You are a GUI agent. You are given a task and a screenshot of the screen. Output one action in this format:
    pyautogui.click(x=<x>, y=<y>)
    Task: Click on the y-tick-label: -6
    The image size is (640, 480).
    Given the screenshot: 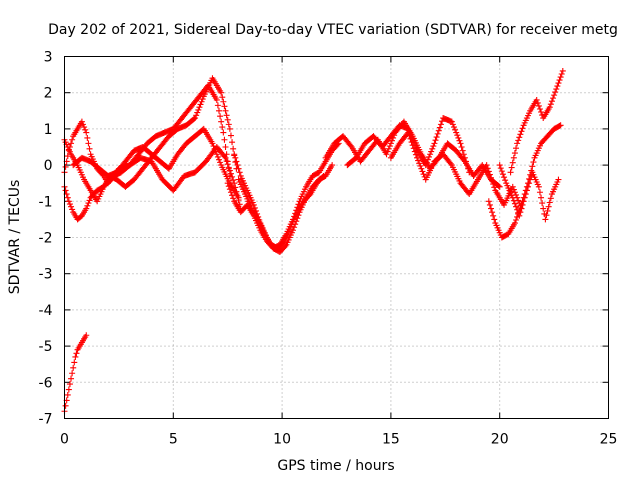 What is the action you would take?
    pyautogui.click(x=46, y=383)
    